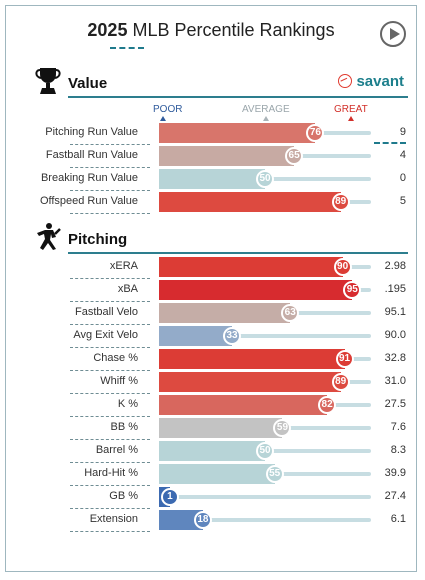  What do you see at coordinates (49, 236) in the screenshot?
I see `pitcher-icon` at bounding box center [49, 236].